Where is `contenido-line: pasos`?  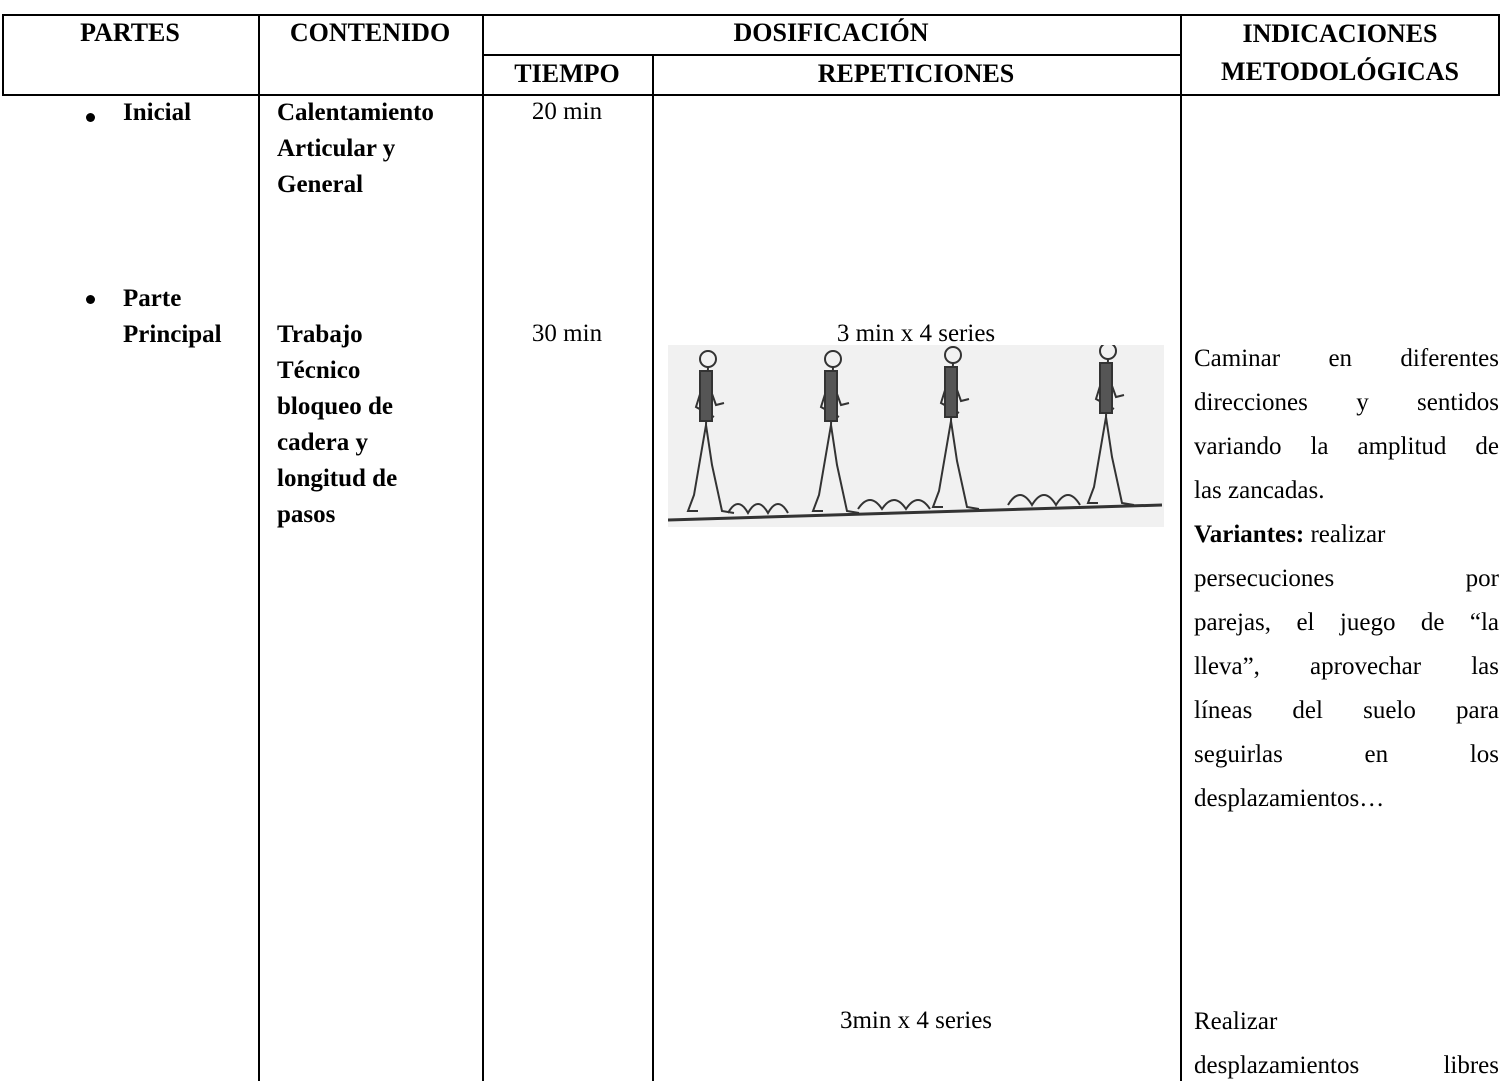
contenido-line: pasos is located at coordinates (306, 514).